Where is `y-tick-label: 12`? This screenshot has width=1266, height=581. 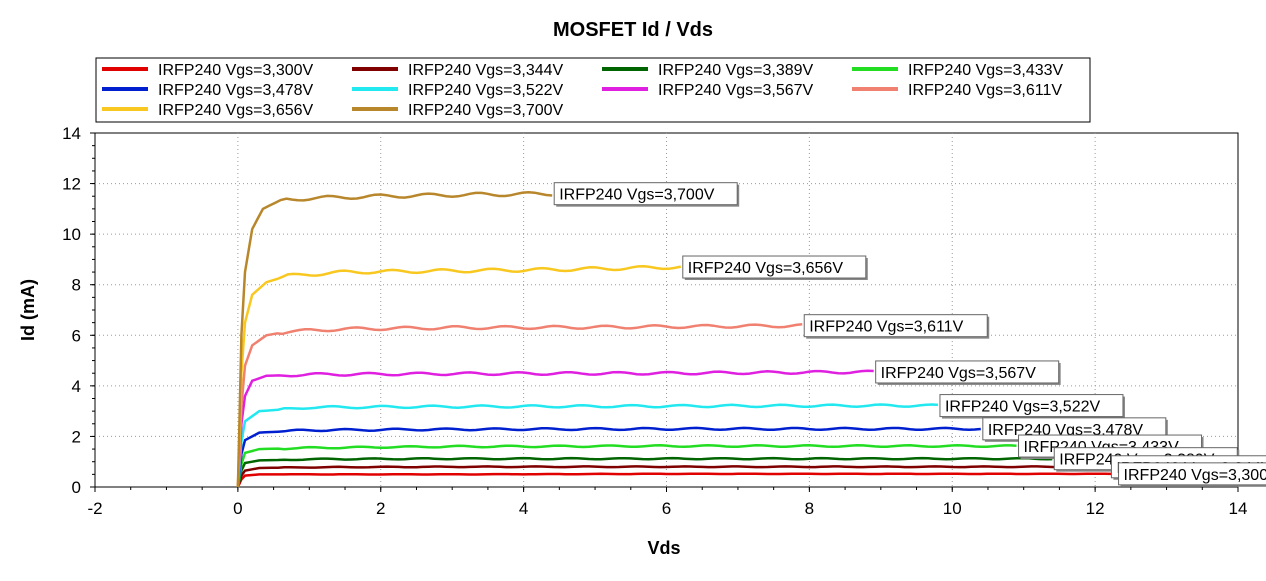
y-tick-label: 12 is located at coordinates (71, 184).